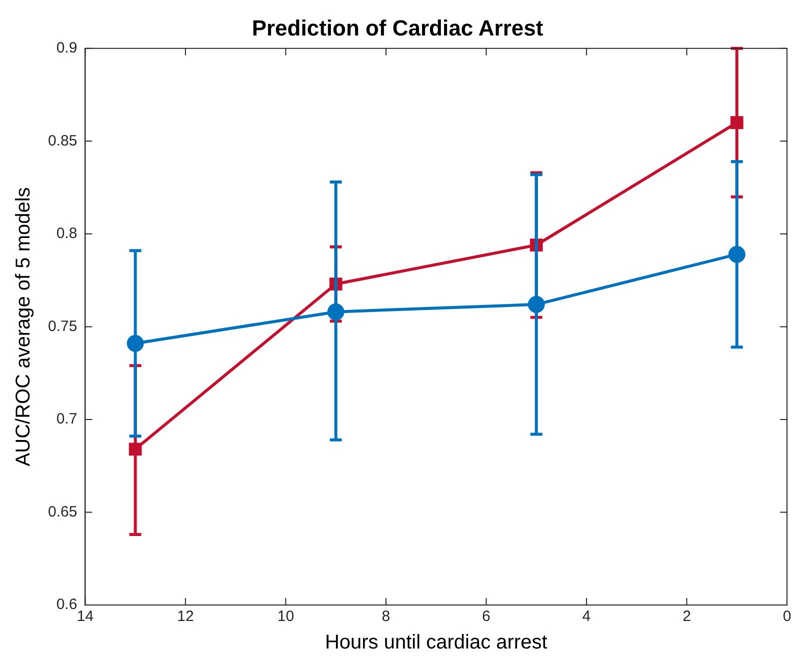 Image resolution: width=809 pixels, height=667 pixels. I want to click on x-tick-label: 4, so click(586, 617).